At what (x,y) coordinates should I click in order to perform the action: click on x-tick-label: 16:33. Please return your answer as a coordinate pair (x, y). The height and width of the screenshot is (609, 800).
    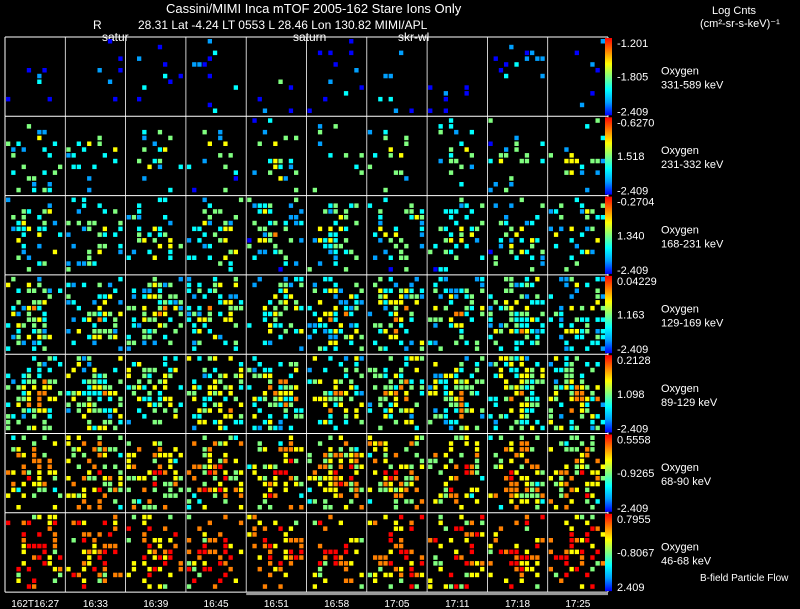
    Looking at the image, I should click on (95, 604).